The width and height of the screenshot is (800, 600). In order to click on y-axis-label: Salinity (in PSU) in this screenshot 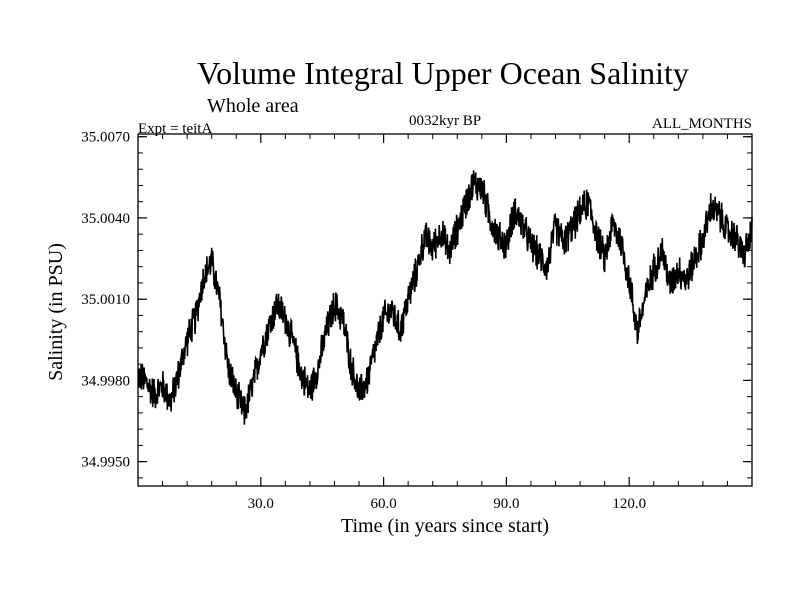, I will do `click(56, 312)`.